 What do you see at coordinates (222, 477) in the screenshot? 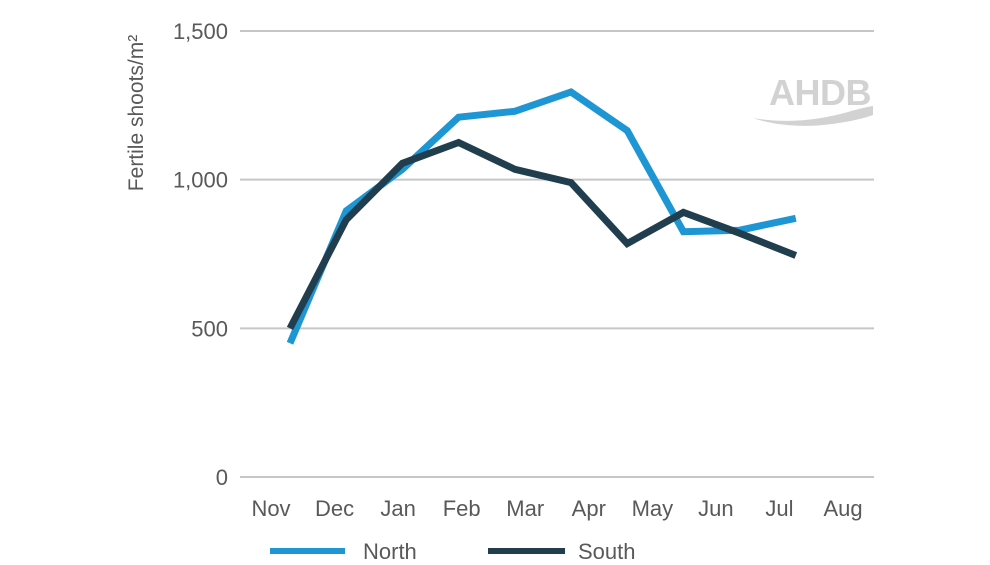
I see `y-tick-label: 0` at bounding box center [222, 477].